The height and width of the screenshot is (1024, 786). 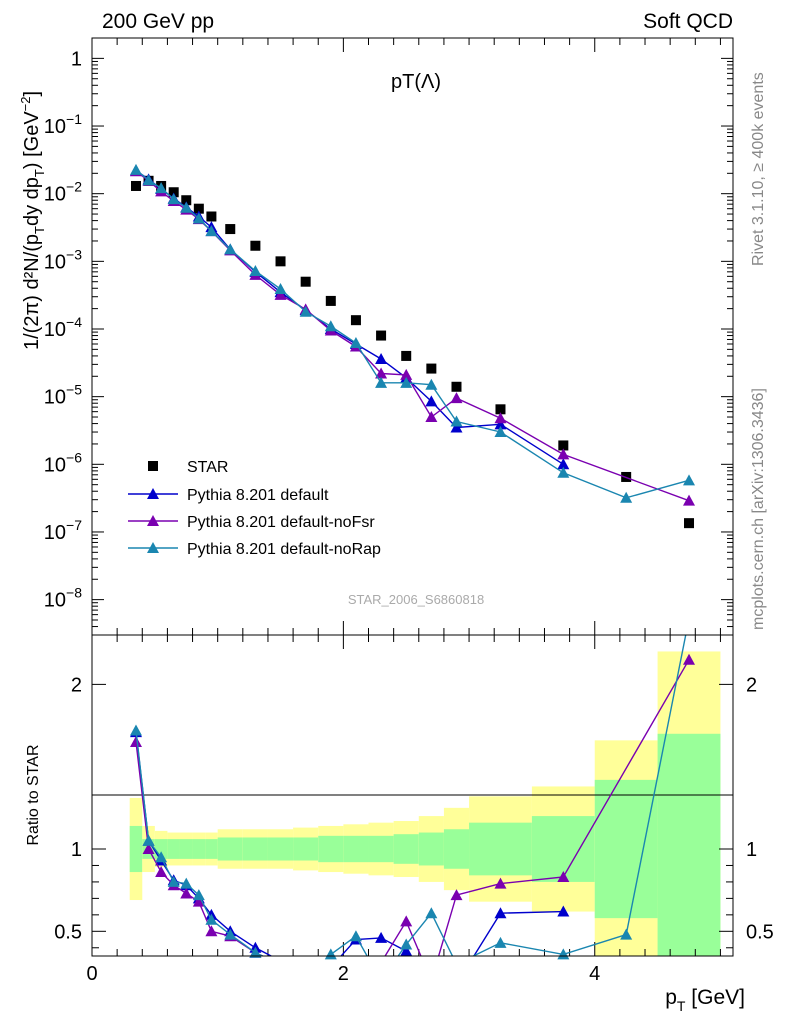 What do you see at coordinates (758, 509) in the screenshot?
I see `mcplots-label: mcplots.cern.ch [arXiv:1306.3436]` at bounding box center [758, 509].